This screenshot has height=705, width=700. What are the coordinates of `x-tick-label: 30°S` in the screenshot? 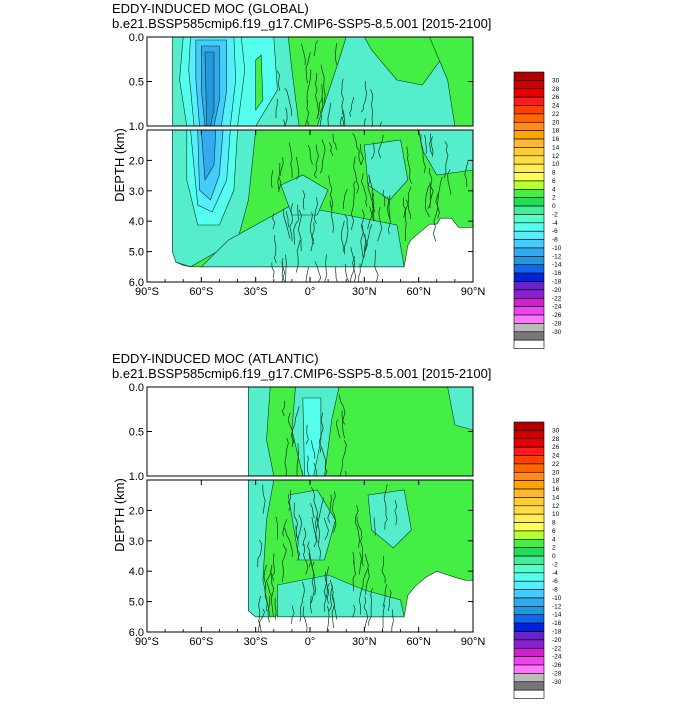 It's located at (256, 292).